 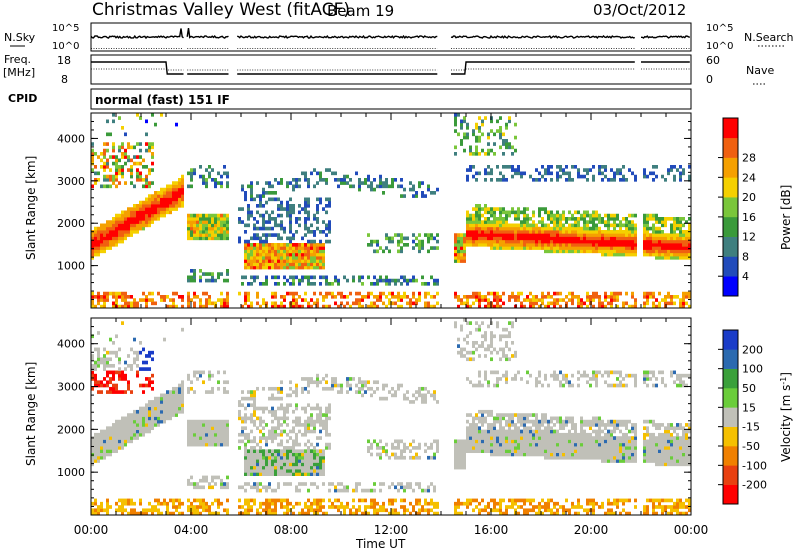 I want to click on power-cell-1921, so click(x=506, y=228).